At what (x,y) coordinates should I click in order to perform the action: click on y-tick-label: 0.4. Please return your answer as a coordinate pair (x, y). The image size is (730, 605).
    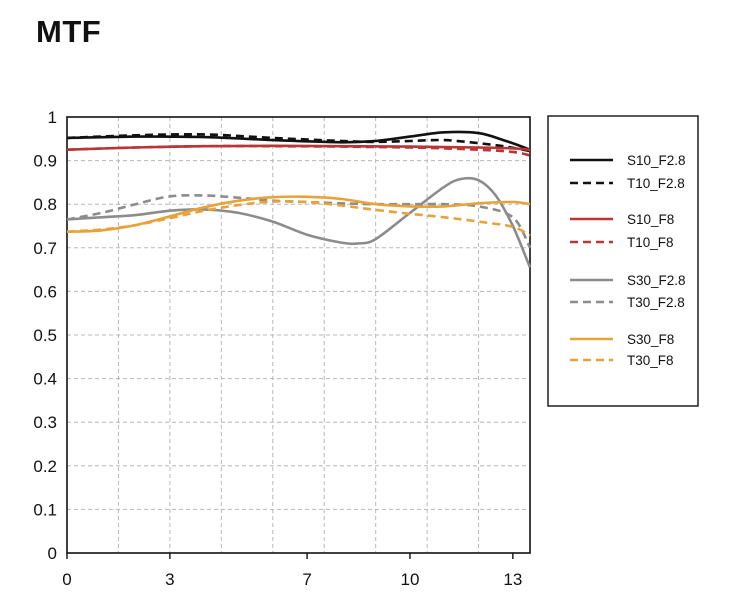
    Looking at the image, I should click on (45, 379).